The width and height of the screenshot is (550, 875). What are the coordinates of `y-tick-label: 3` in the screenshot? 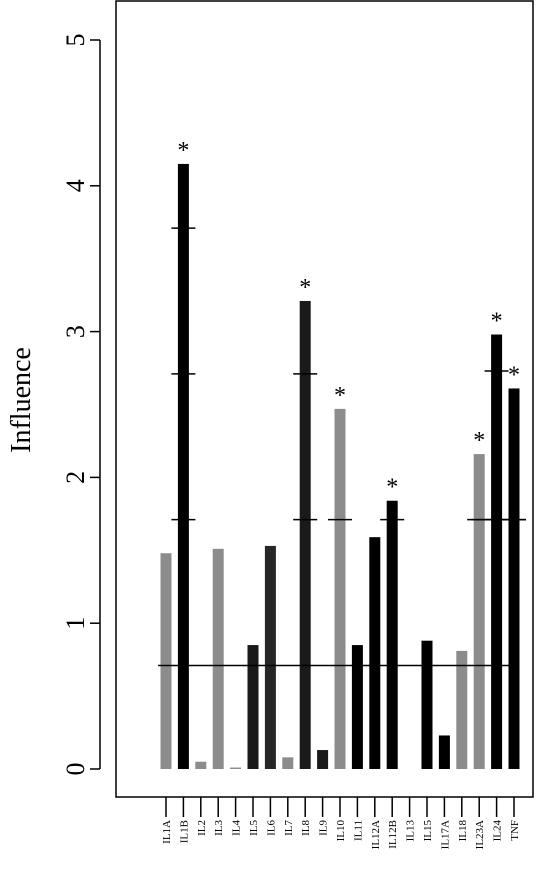 It's located at (75, 331).